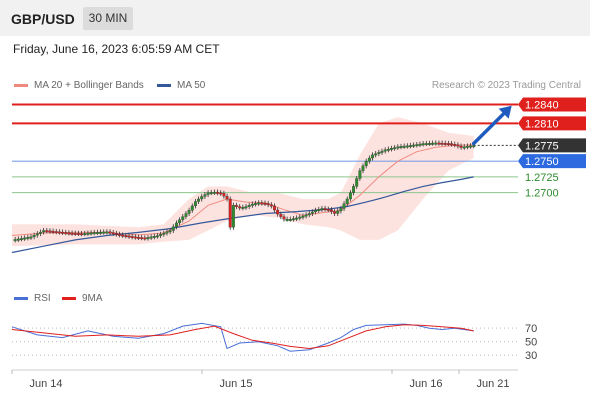 Image resolution: width=590 pixels, height=400 pixels. I want to click on timeframe-button: 30 MIN, so click(108, 18).